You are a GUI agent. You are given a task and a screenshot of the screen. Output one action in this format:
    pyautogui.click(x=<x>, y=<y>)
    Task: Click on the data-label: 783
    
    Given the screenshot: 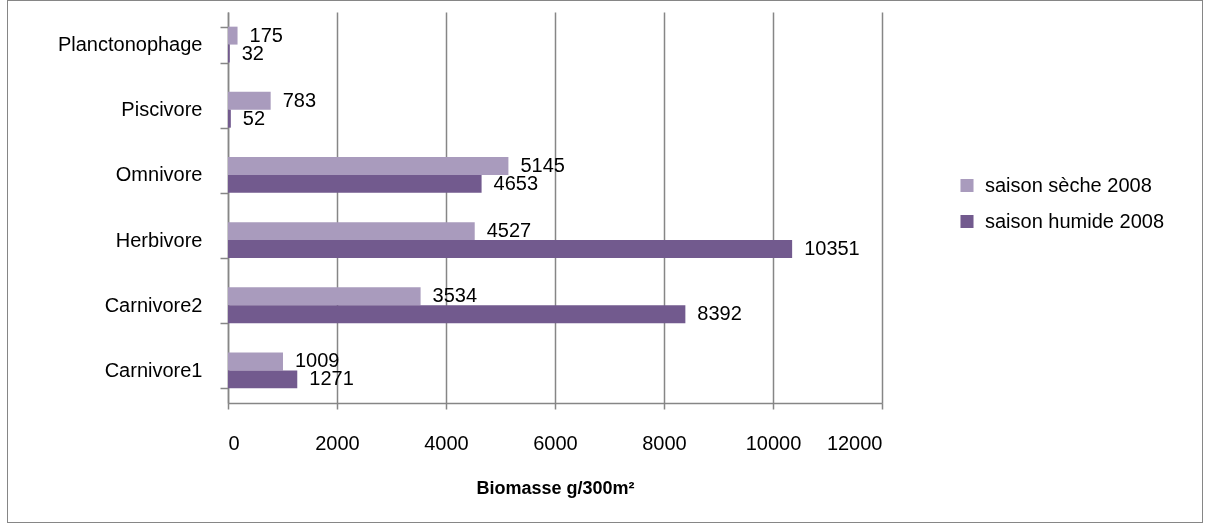 What is the action you would take?
    pyautogui.click(x=299, y=99)
    